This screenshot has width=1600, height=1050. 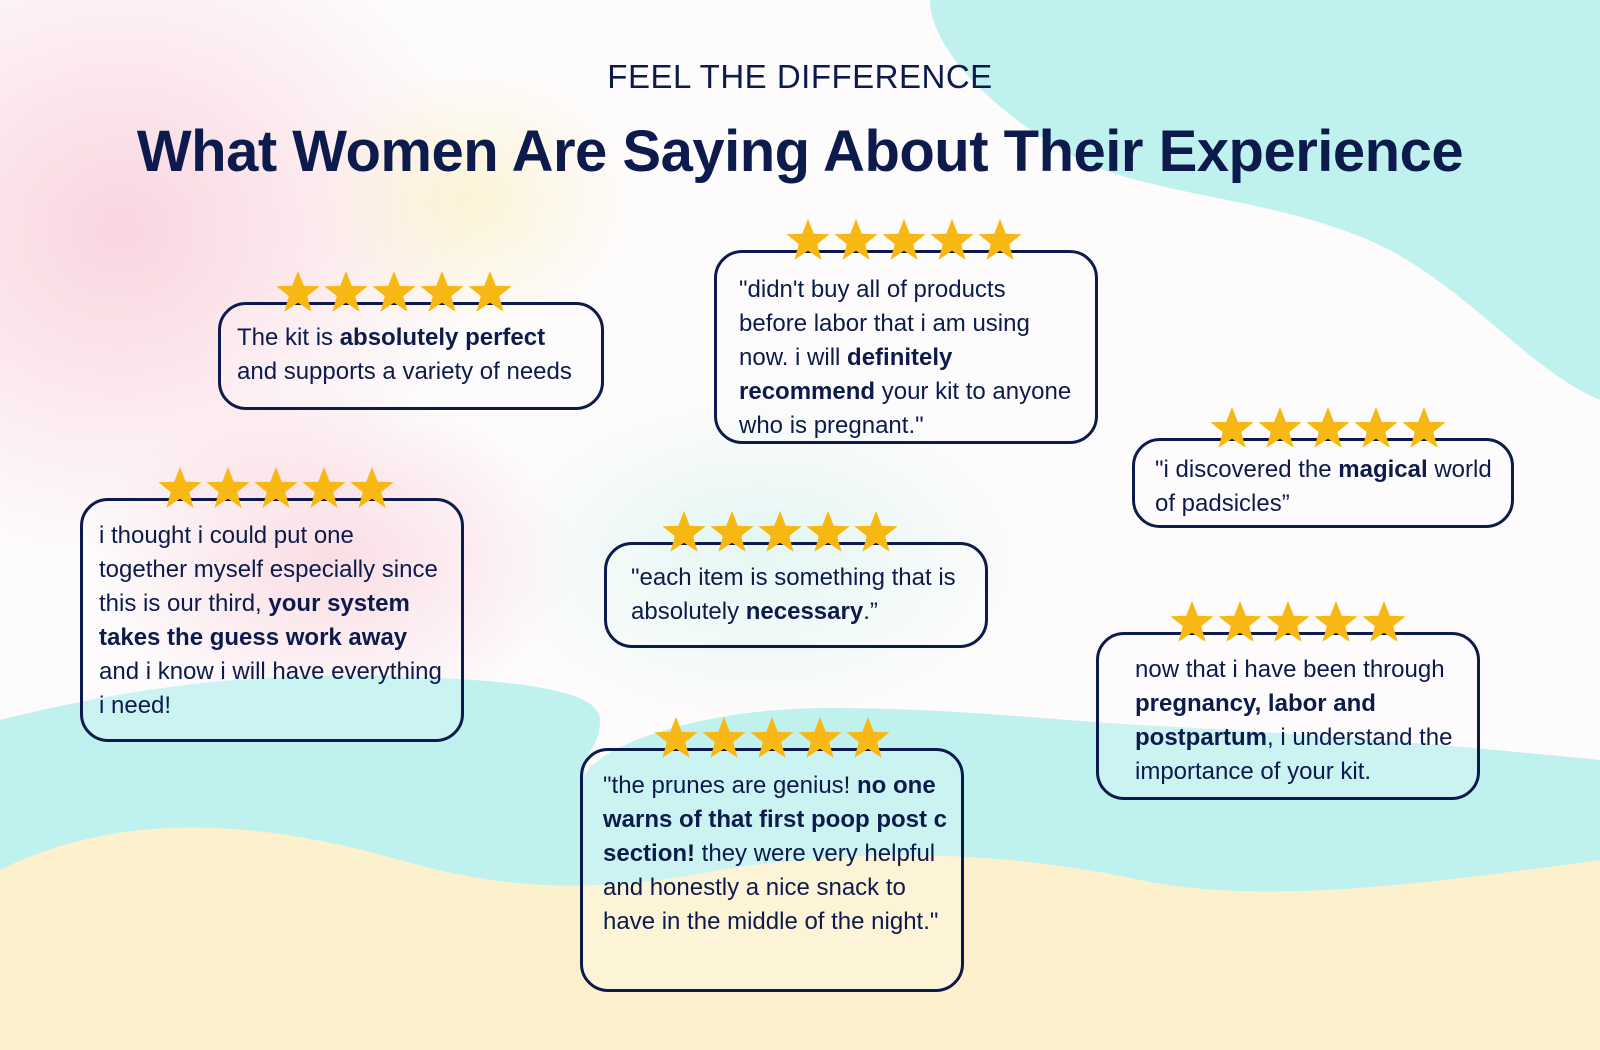 I want to click on review-text-segment: now that i have been through, so click(x=1290, y=669).